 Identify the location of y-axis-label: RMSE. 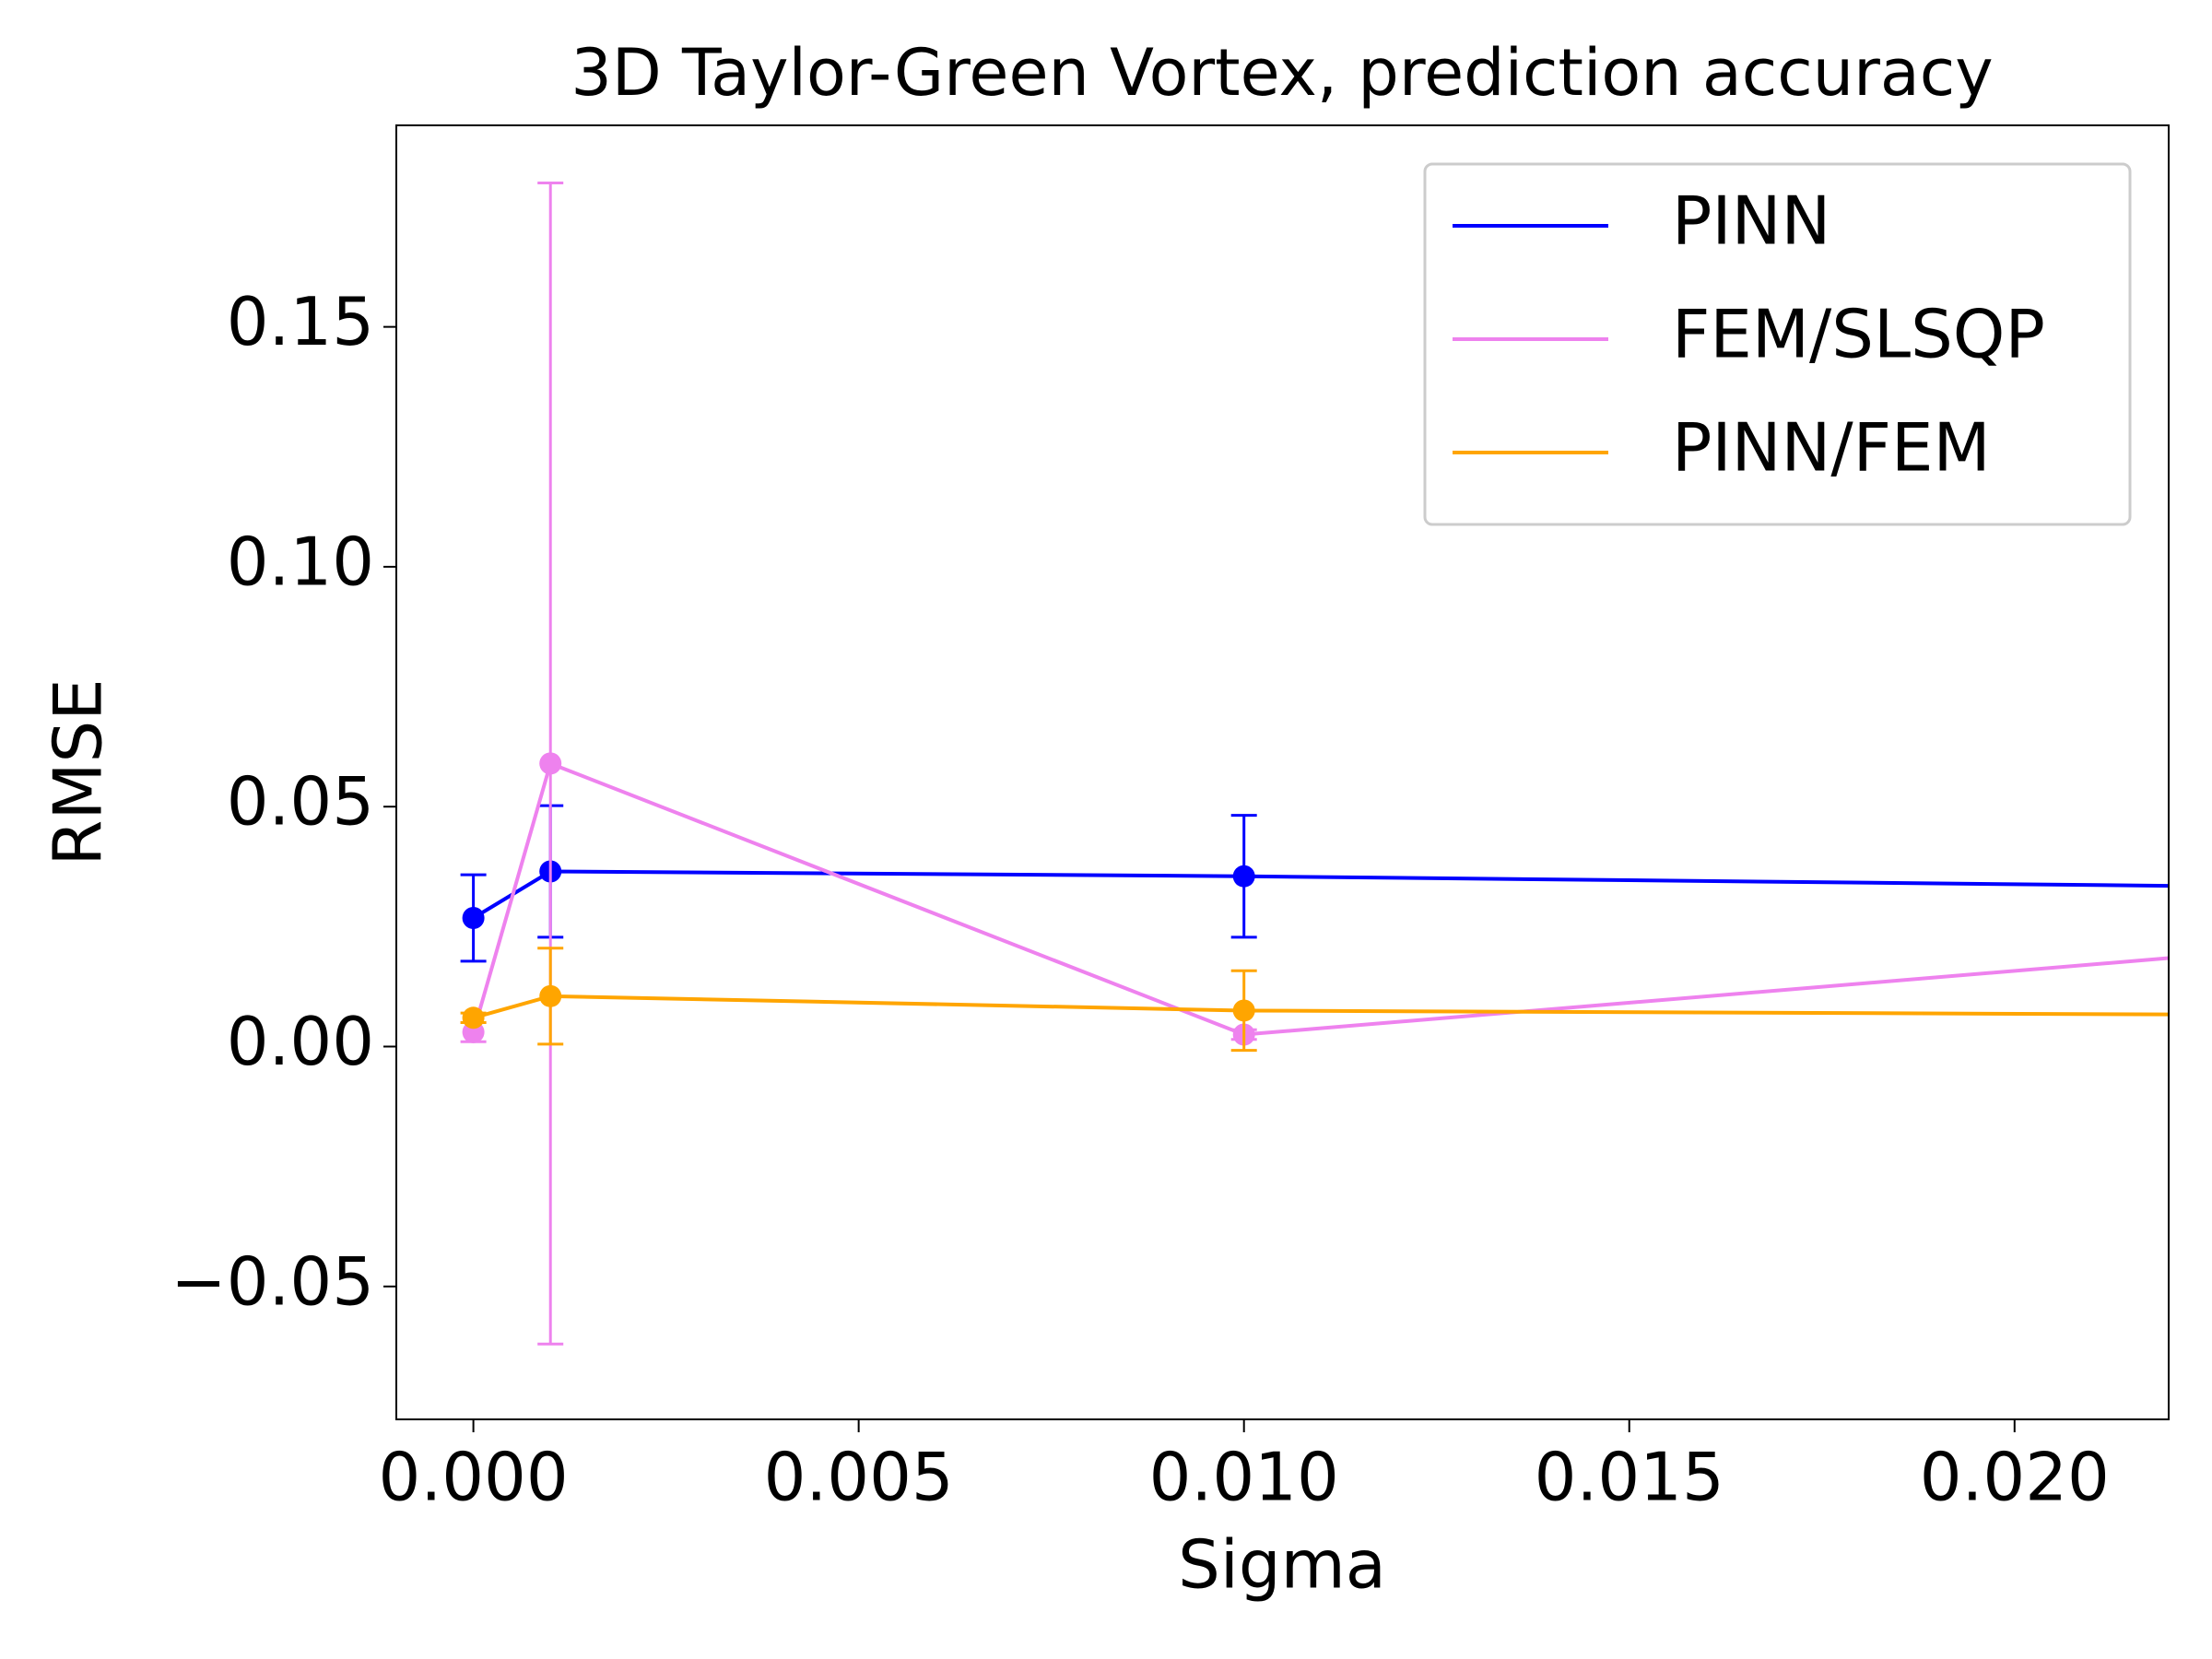
(78, 771).